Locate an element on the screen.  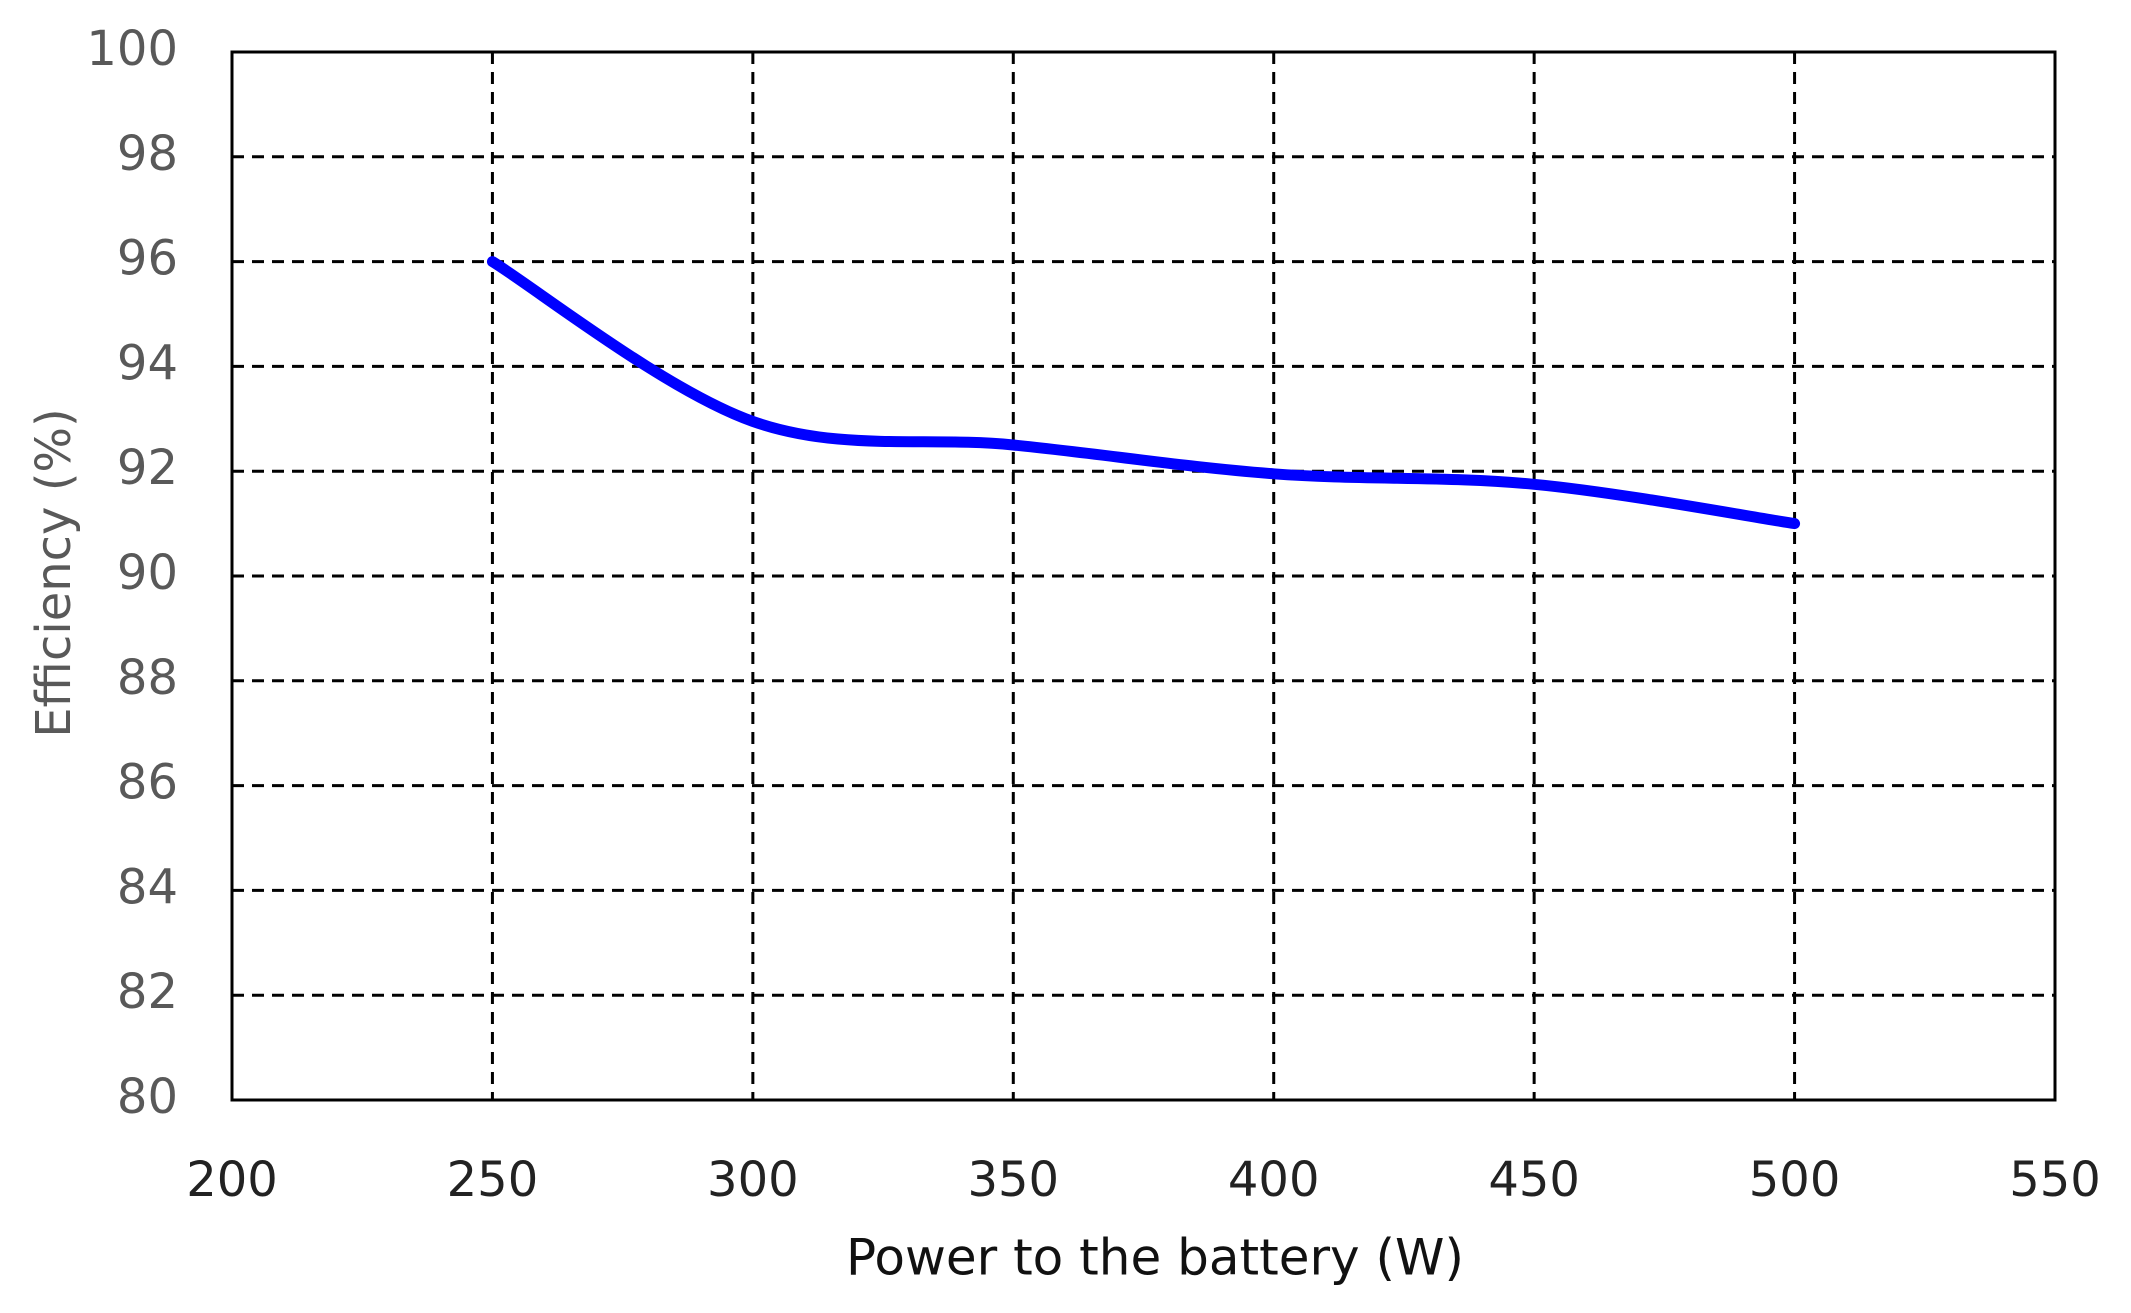
y-tick-label: 100 is located at coordinates (132, 49).